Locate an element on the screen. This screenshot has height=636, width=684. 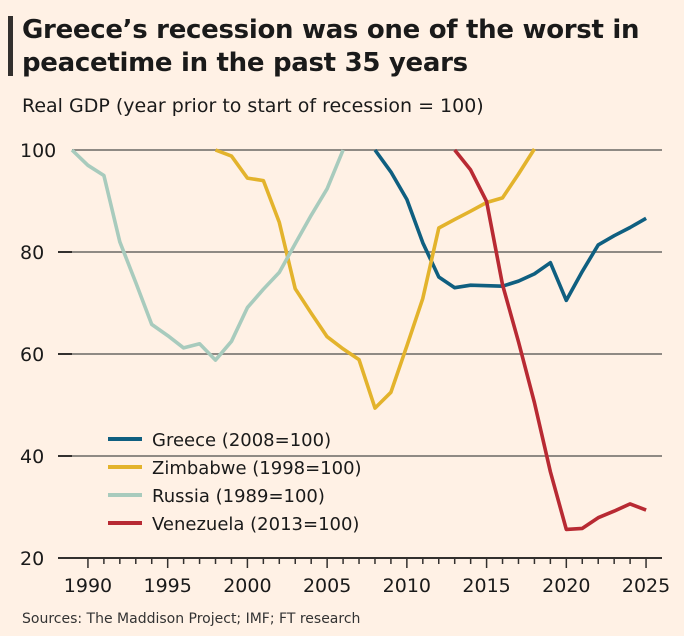
y-tick-label: 40 is located at coordinates (32, 457).